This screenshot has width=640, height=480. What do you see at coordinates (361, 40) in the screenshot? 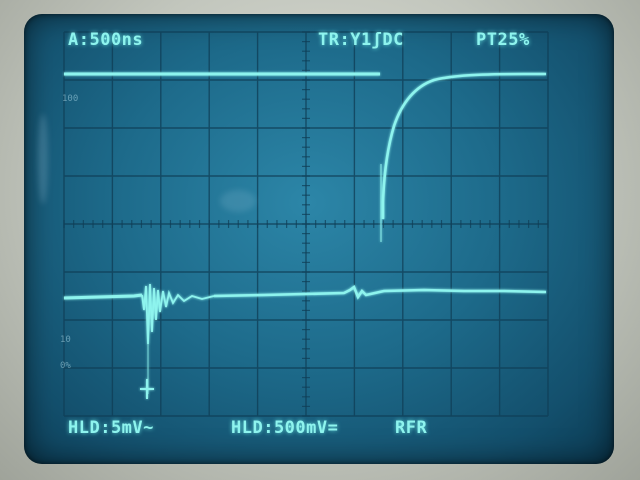
I see `trigger-readout: TR:Y1ʃDC` at bounding box center [361, 40].